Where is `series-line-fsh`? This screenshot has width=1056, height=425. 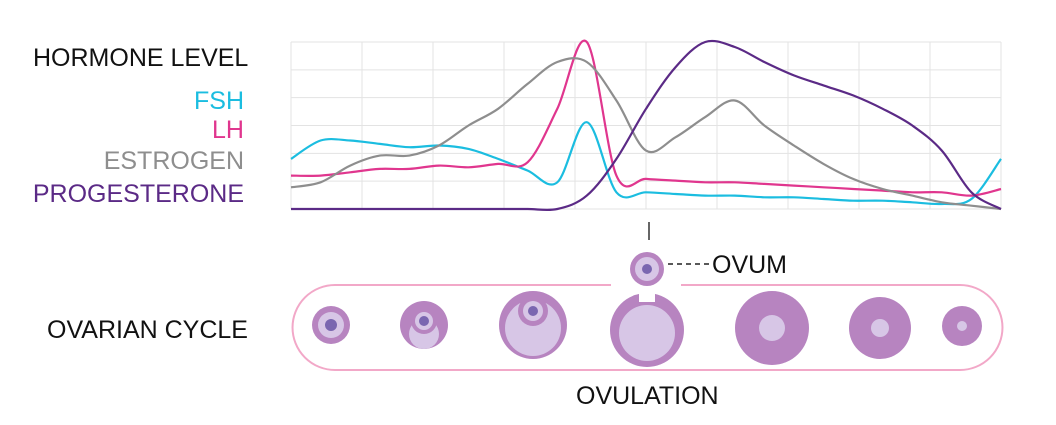 series-line-fsh is located at coordinates (646, 163).